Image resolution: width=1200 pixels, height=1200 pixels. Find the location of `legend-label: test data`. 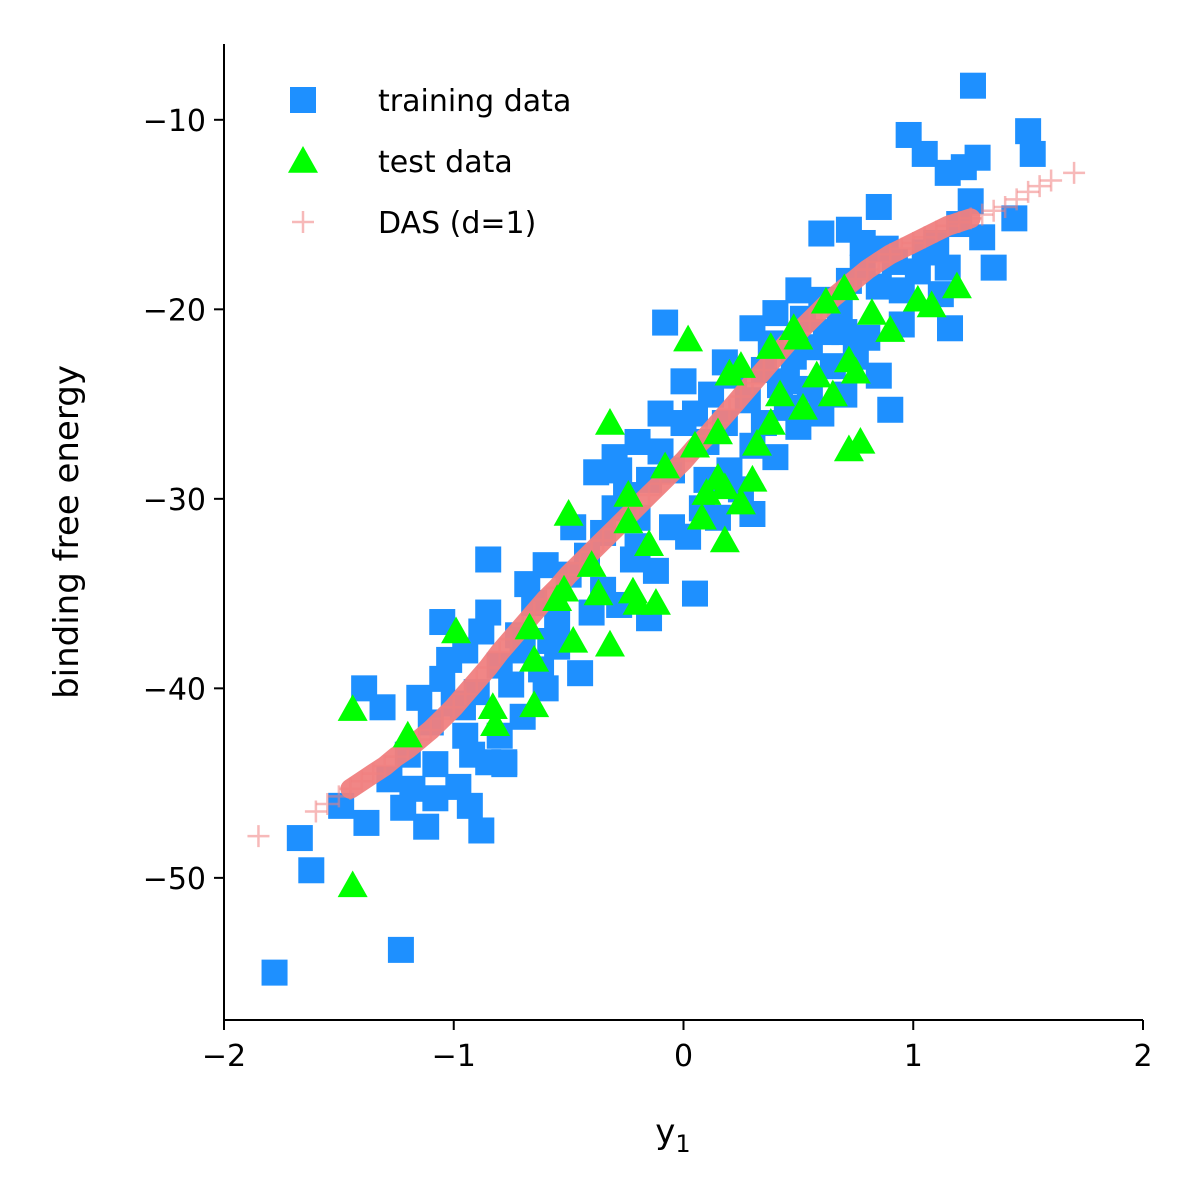

legend-label: test data is located at coordinates (445, 162).